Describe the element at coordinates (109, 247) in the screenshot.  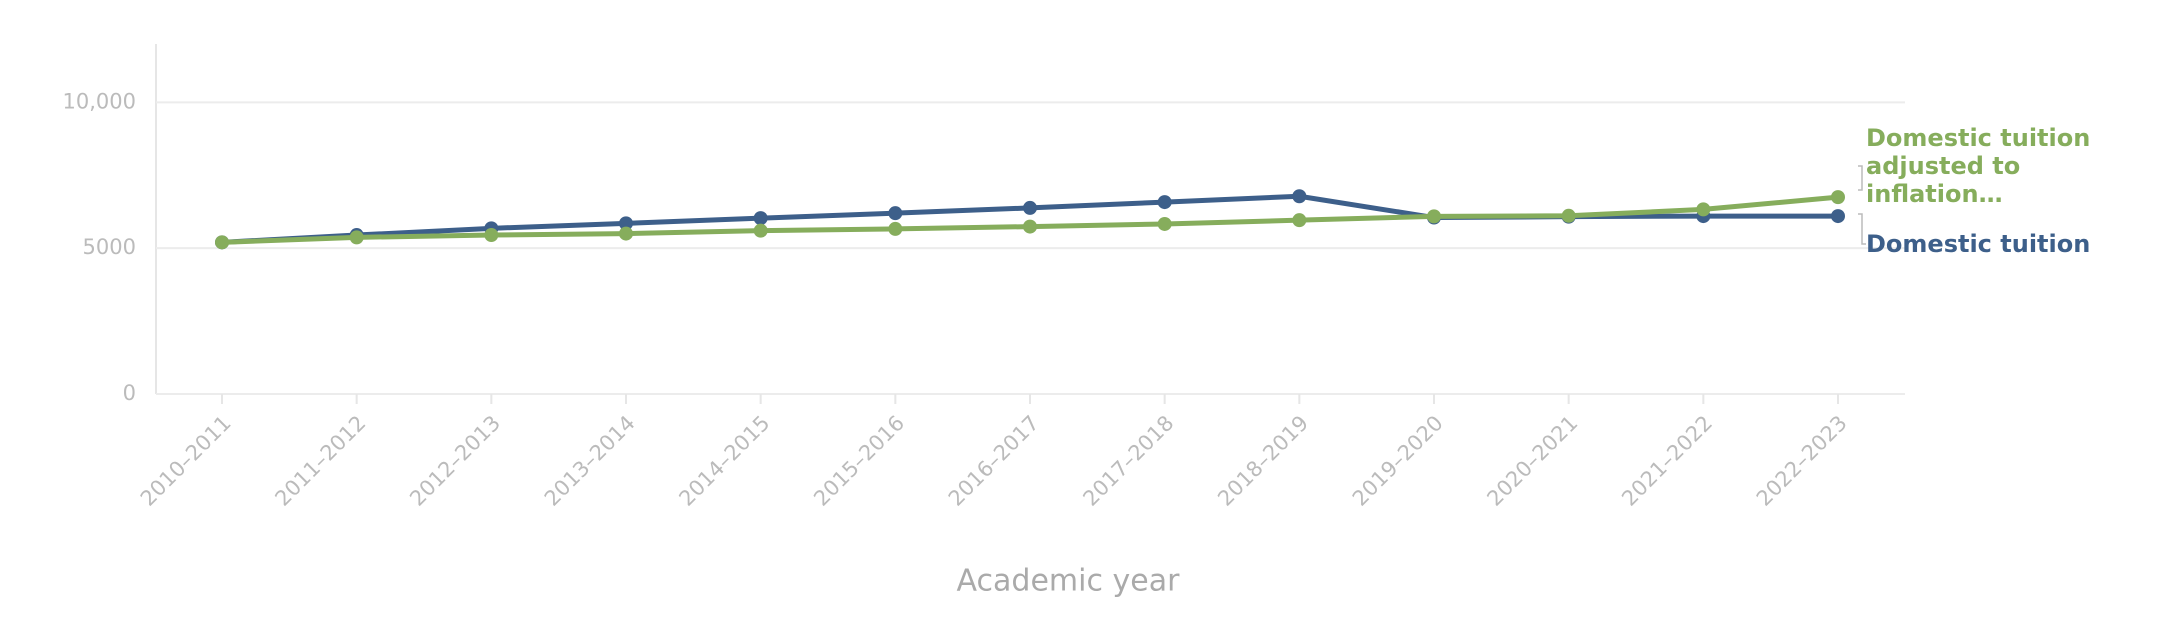
I see `y-tick-label: 5000` at that location.